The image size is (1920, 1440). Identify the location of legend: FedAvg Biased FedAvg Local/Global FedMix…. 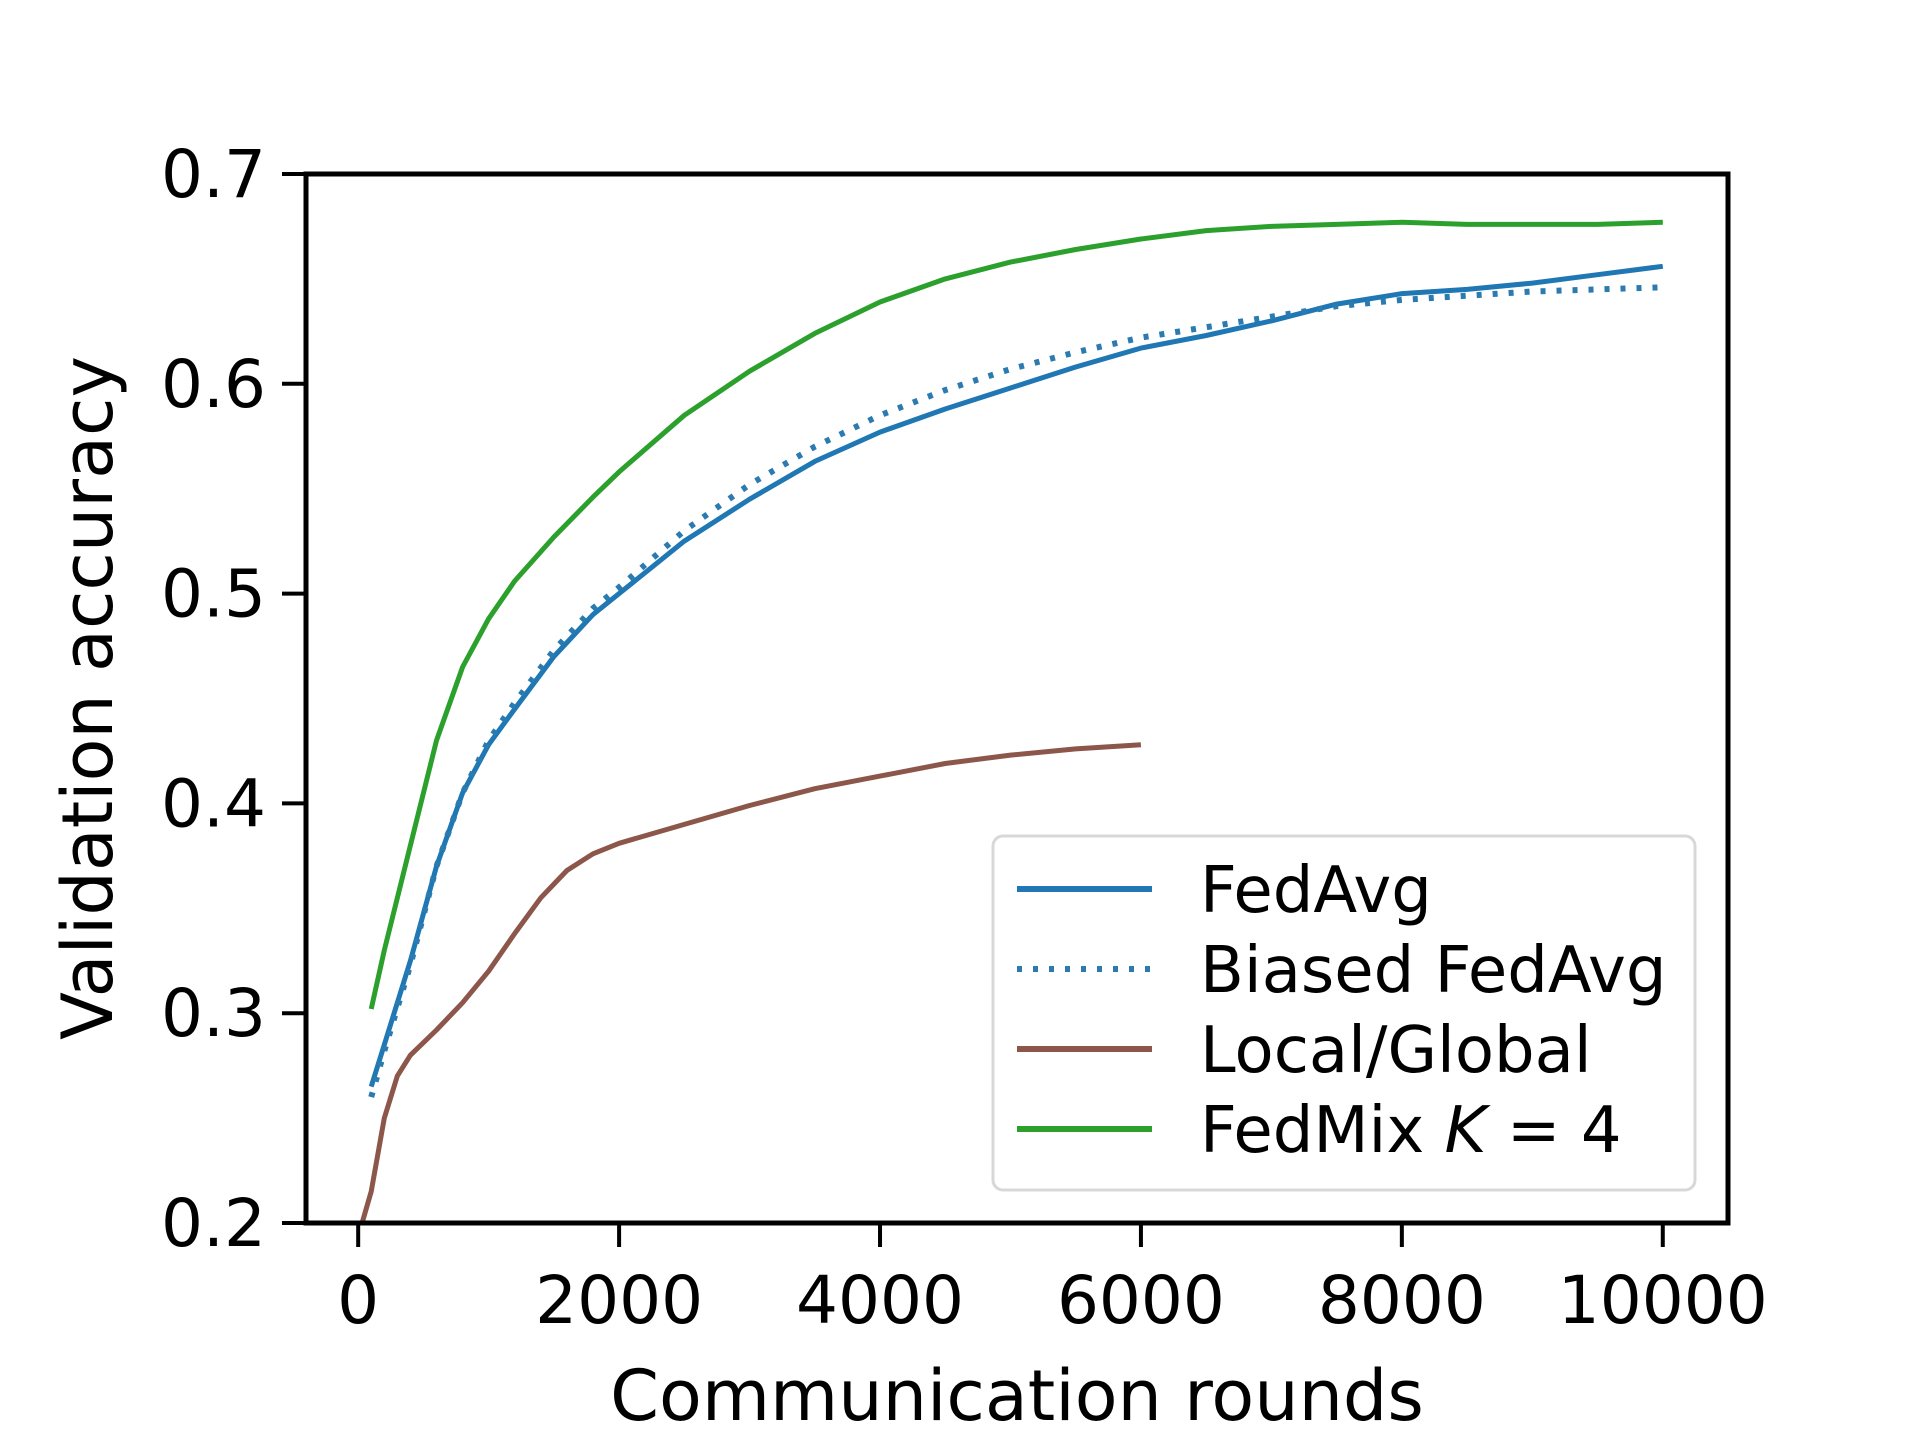
(1344, 1013).